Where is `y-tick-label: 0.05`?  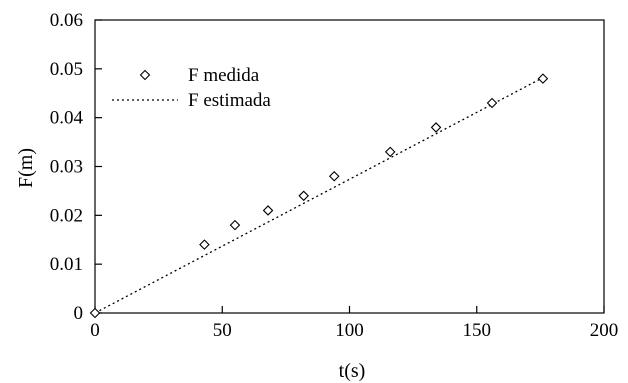 y-tick-label: 0.05 is located at coordinates (66, 69).